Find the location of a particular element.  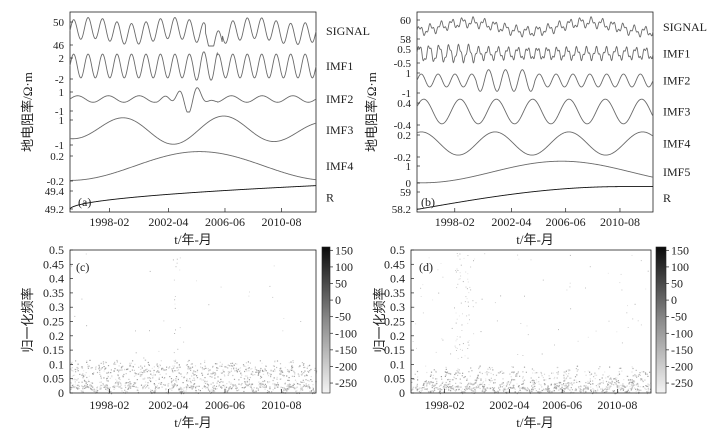

y-axis-label: 地电阻率/Ω·m is located at coordinates (27, 112).